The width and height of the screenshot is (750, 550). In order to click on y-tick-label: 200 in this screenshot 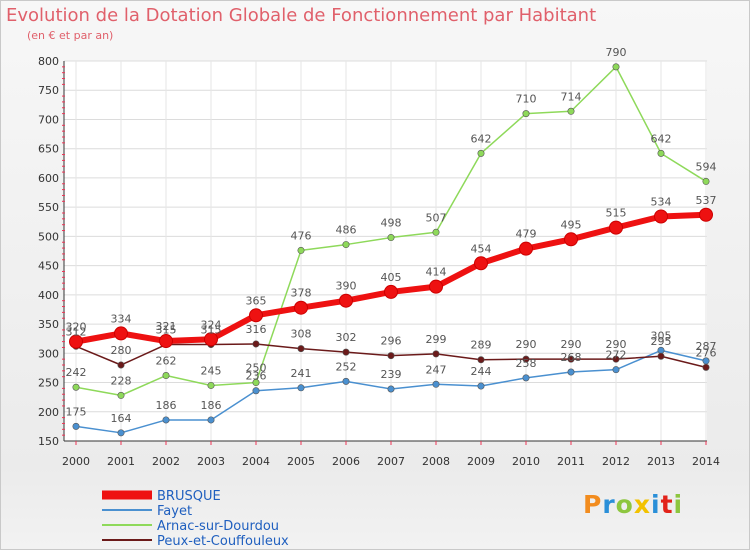, I will do `click(48, 412)`.